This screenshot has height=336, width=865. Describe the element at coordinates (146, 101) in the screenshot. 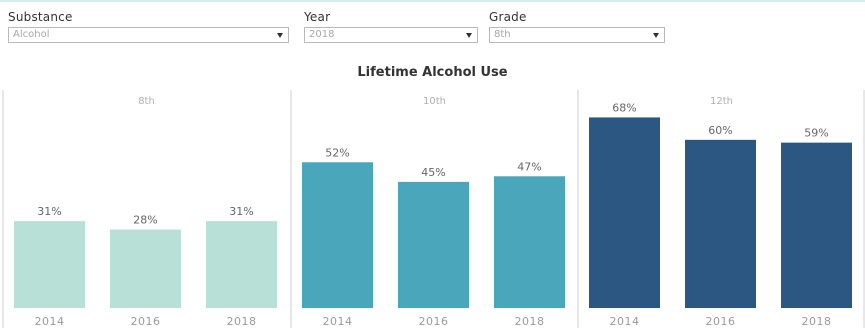

I see `panel-header-8th: 8th` at that location.